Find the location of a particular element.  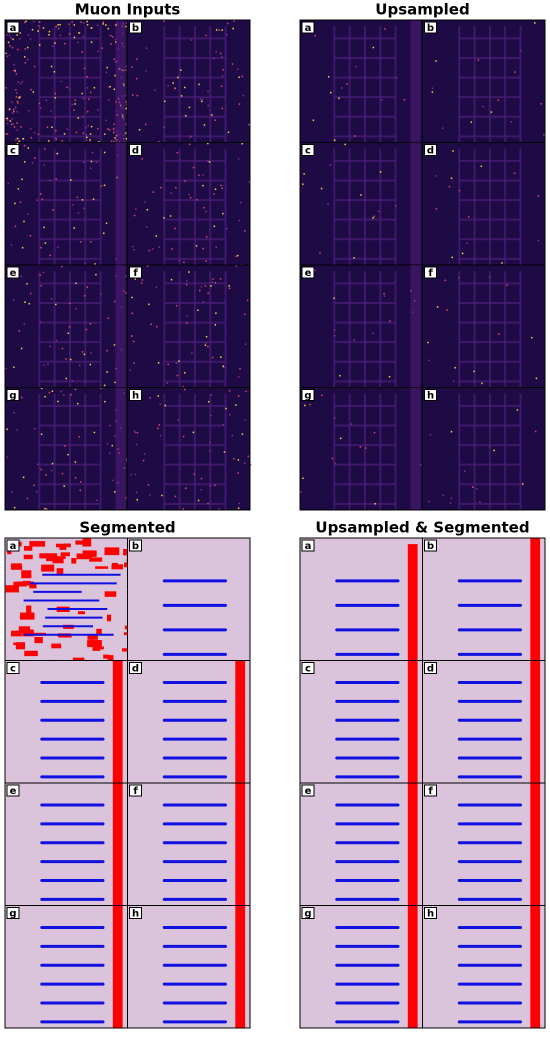

tile-label: h is located at coordinates (430, 914).